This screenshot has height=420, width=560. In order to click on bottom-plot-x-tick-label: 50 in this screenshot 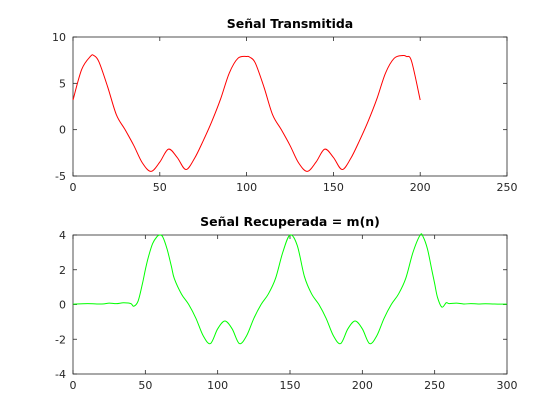, I will do `click(145, 385)`.